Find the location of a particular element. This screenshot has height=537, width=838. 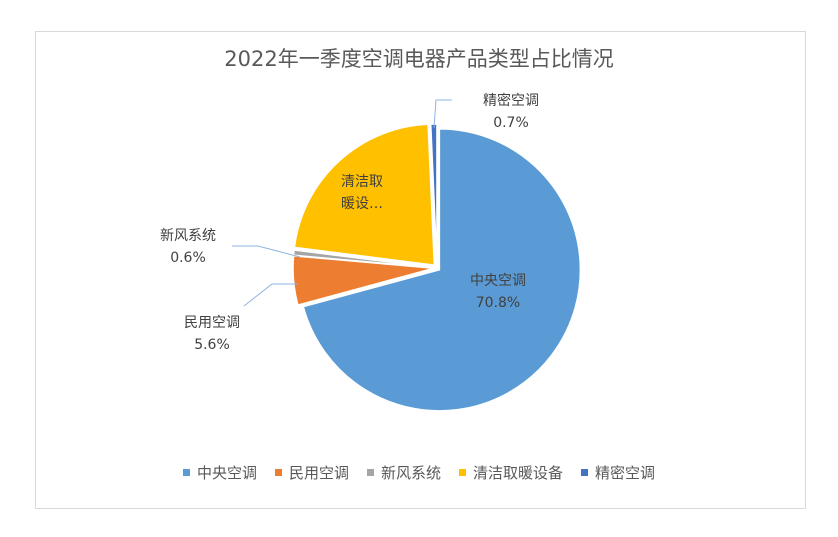

legend-item-3: 新风系统 is located at coordinates (403, 472).